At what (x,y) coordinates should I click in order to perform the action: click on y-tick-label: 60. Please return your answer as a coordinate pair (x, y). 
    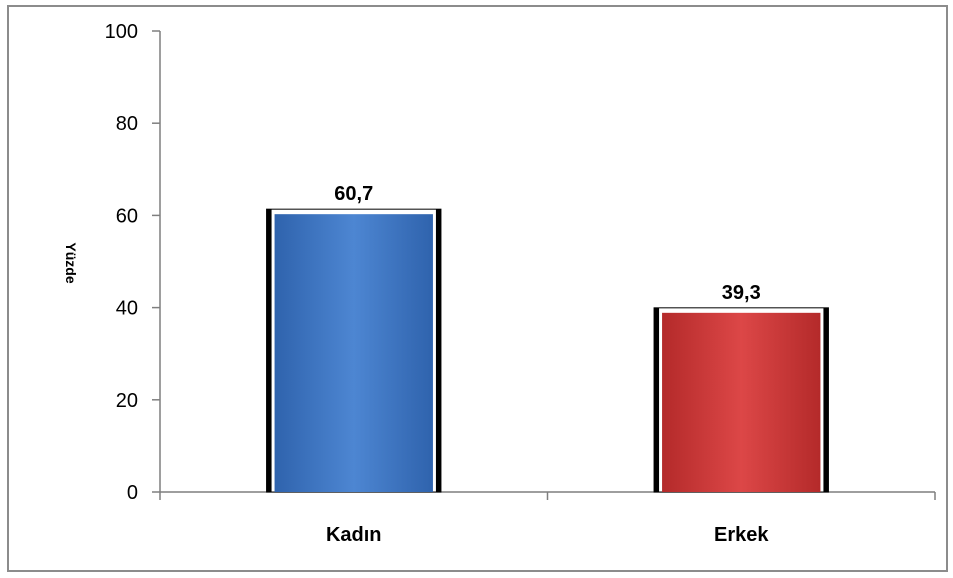
    Looking at the image, I should click on (127, 216).